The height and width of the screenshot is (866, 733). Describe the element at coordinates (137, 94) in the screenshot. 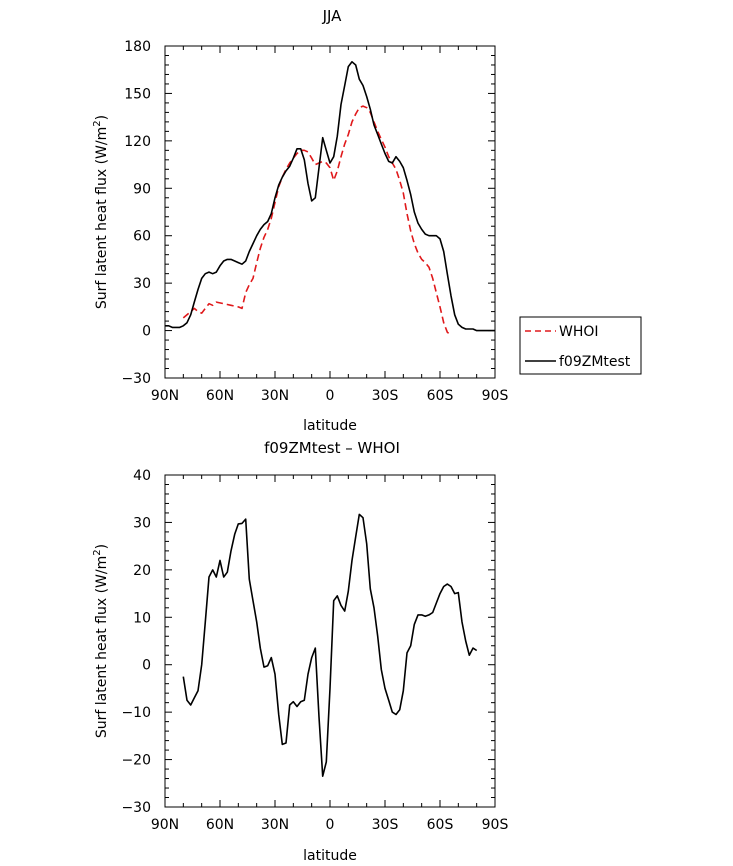

I see `y-tick-label: 150` at that location.